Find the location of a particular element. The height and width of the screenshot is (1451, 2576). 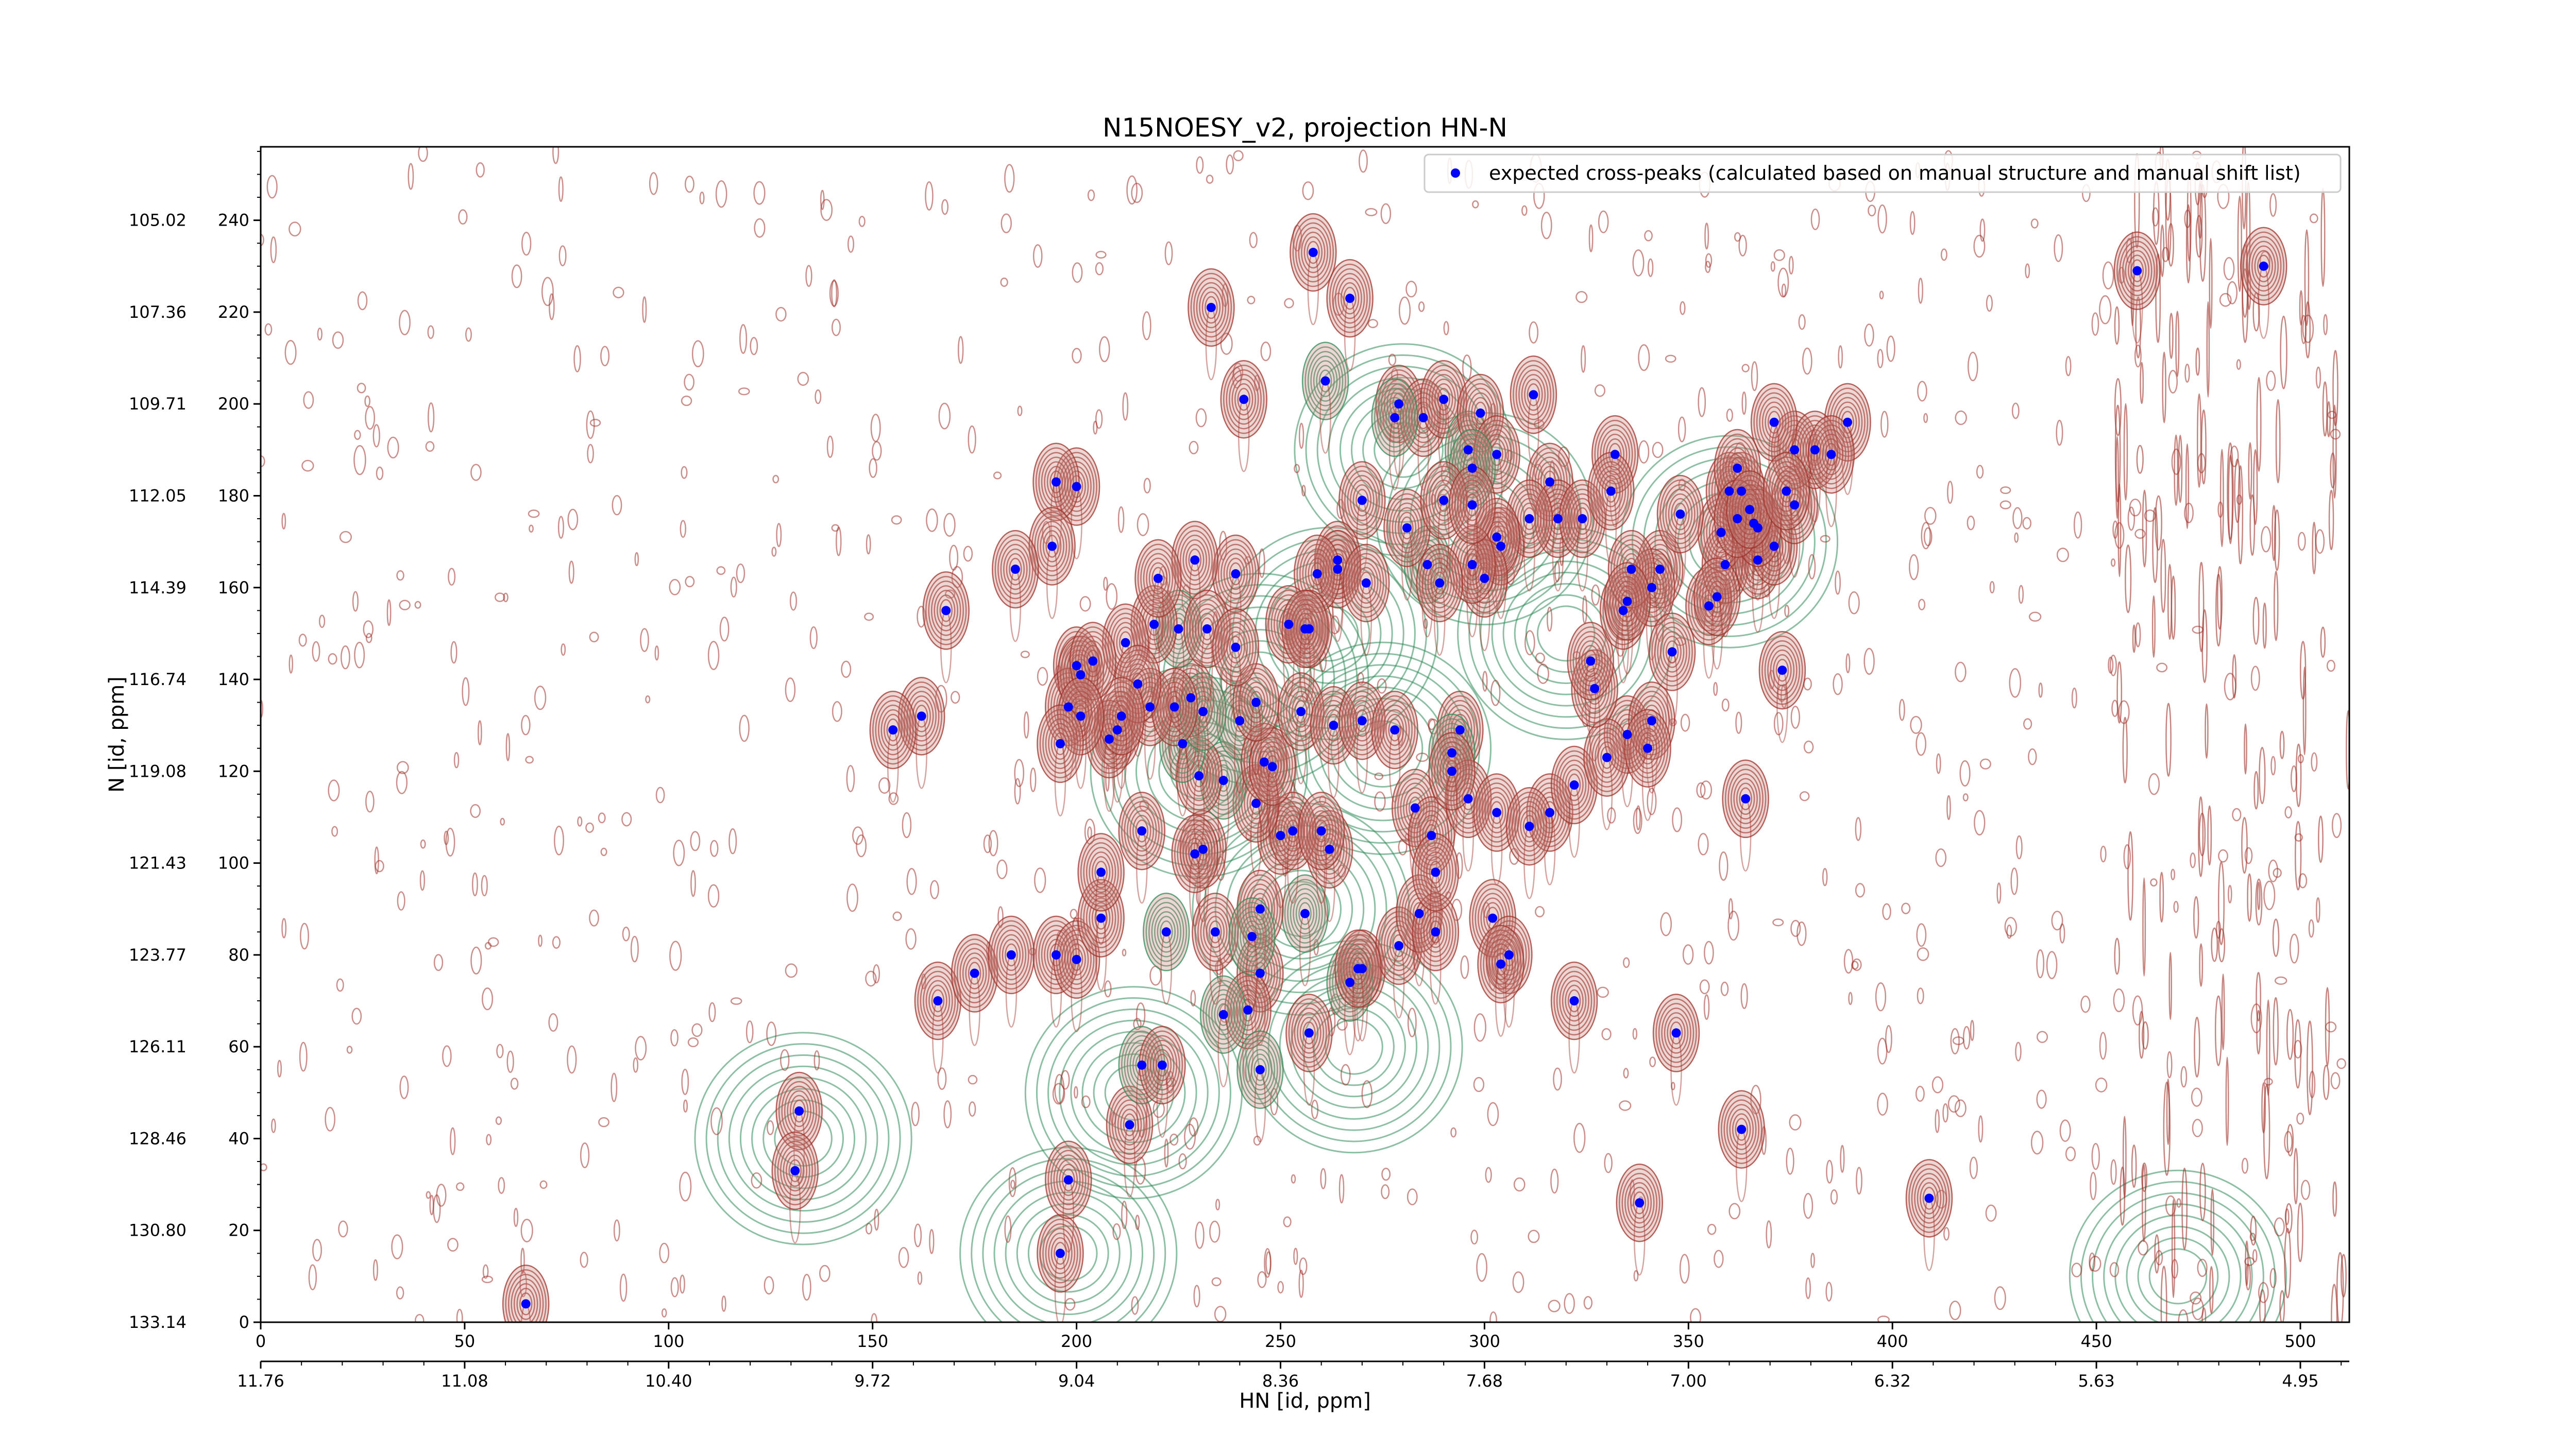

x-axis-label: HN [id, ppm] is located at coordinates (1305, 1401).